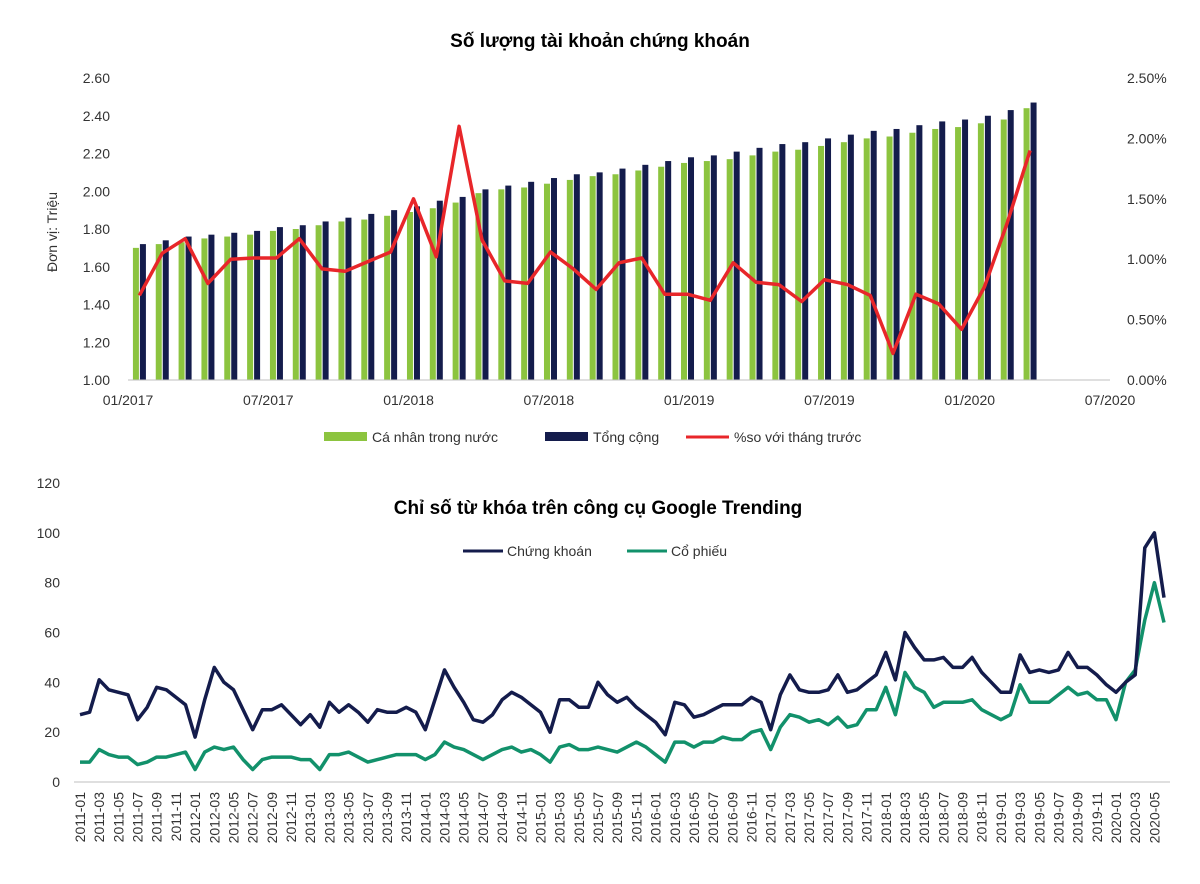 The image size is (1200, 884). What do you see at coordinates (234, 818) in the screenshot?
I see `bottom-x-tick-label: 2012-05` at bounding box center [234, 818].